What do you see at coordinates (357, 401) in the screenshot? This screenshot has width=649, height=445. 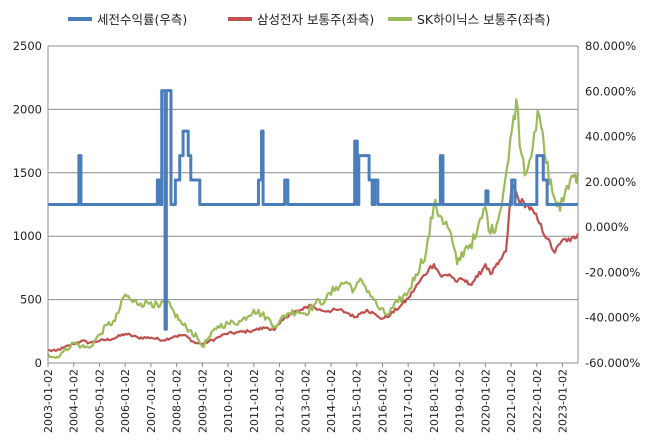 I see `x-tick-label: 2015-01-02` at bounding box center [357, 401].